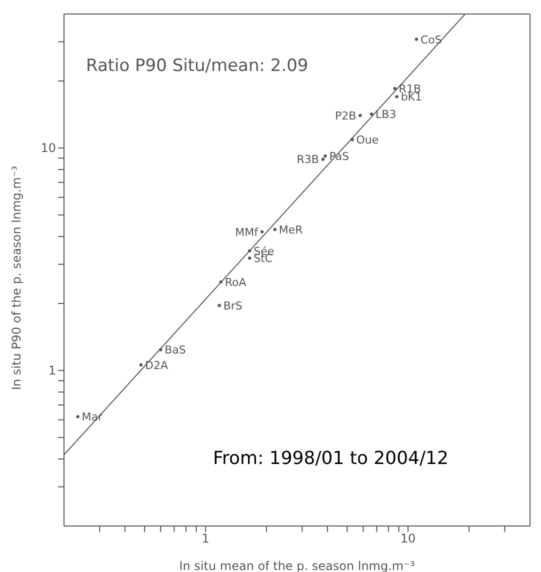 The width and height of the screenshot is (541, 572). Describe the element at coordinates (386, 115) in the screenshot. I see `data-label: LB3` at that location.